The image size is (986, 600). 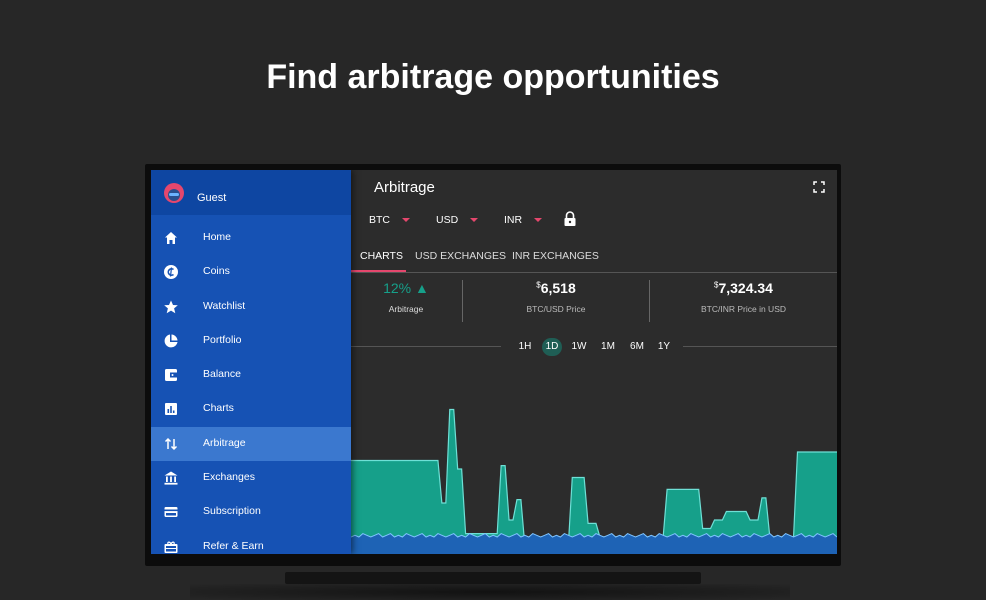 What do you see at coordinates (743, 288) in the screenshot?
I see `inr-price-value: $7,324.34` at bounding box center [743, 288].